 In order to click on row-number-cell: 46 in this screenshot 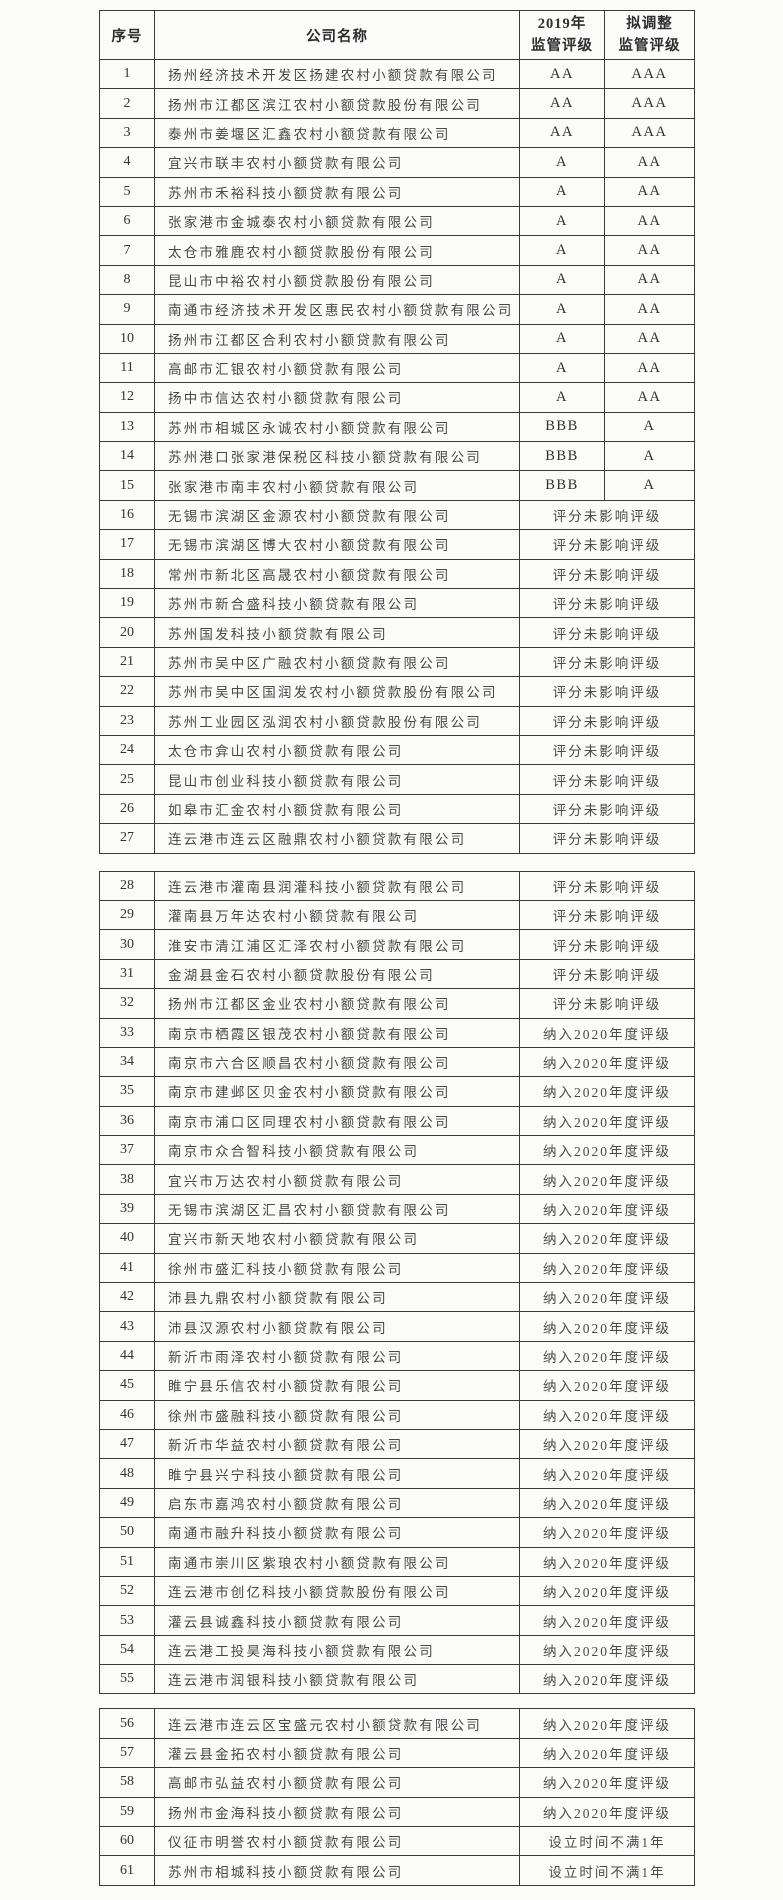, I will do `click(127, 1414)`.